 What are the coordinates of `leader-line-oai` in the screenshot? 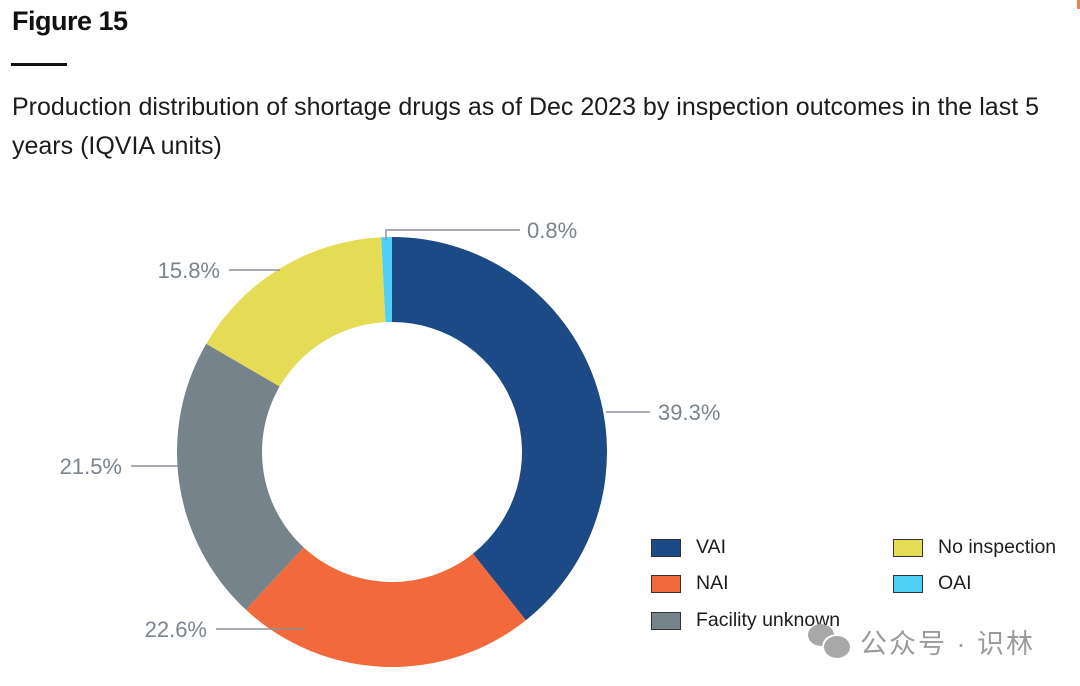 It's located at (452, 234).